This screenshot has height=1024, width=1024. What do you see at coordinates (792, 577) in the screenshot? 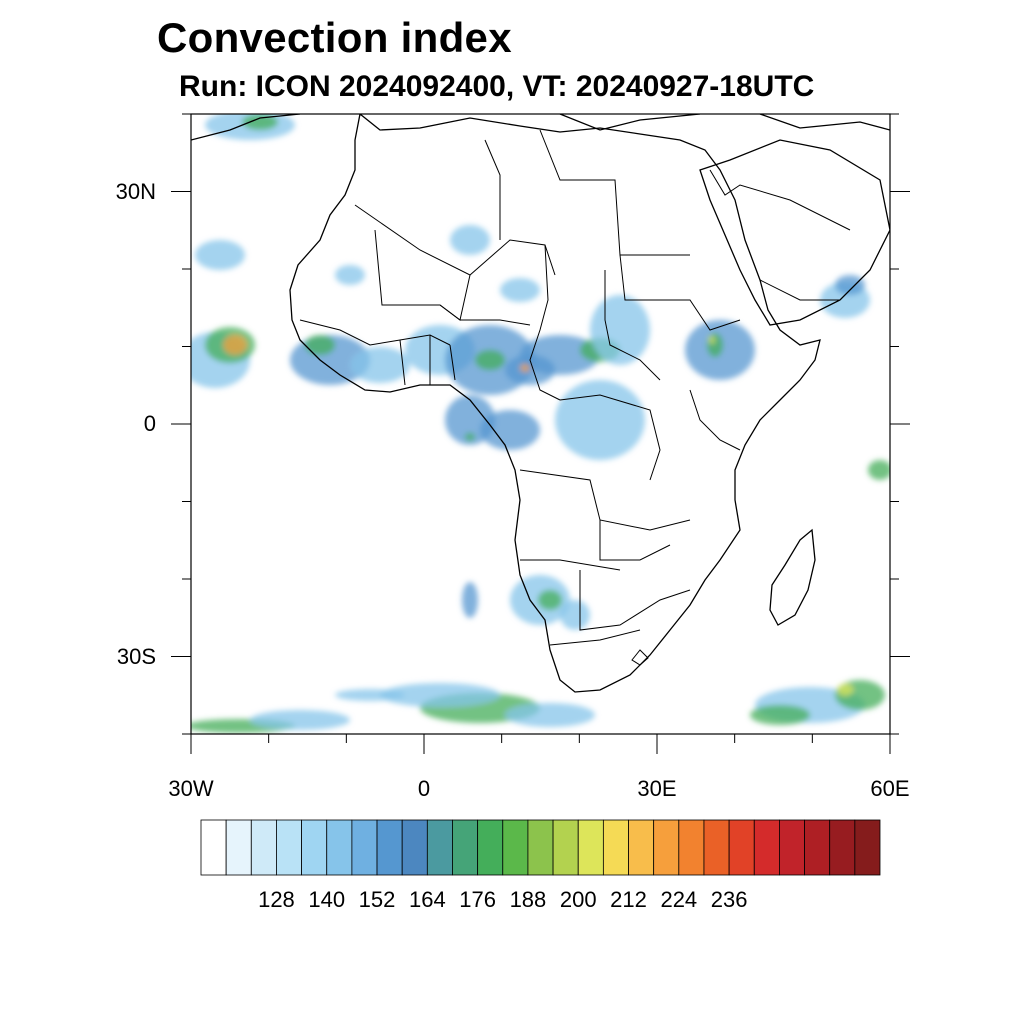
I see `madagascar-coastline` at bounding box center [792, 577].